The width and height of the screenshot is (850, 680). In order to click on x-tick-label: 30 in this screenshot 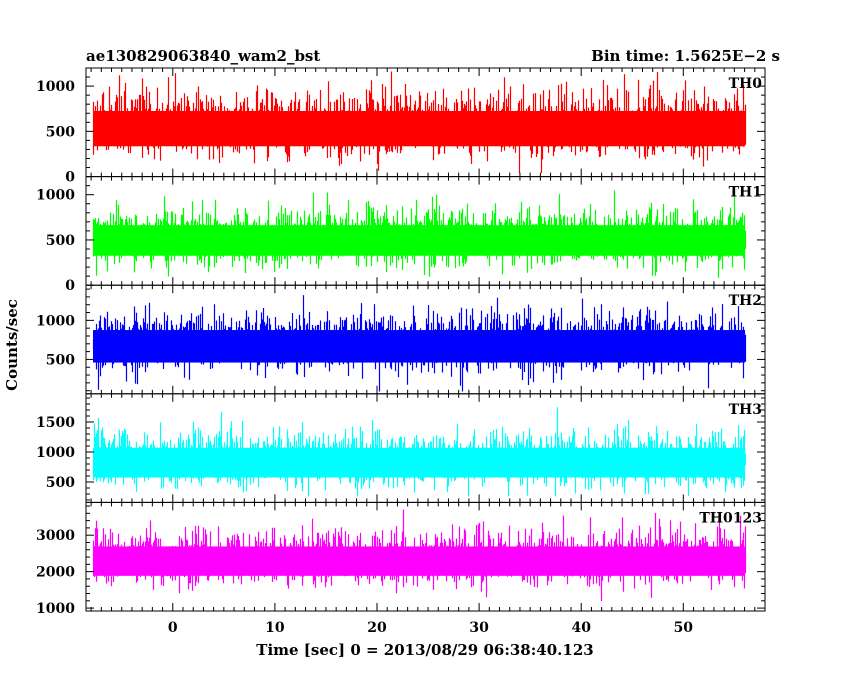, I will do `click(479, 628)`.